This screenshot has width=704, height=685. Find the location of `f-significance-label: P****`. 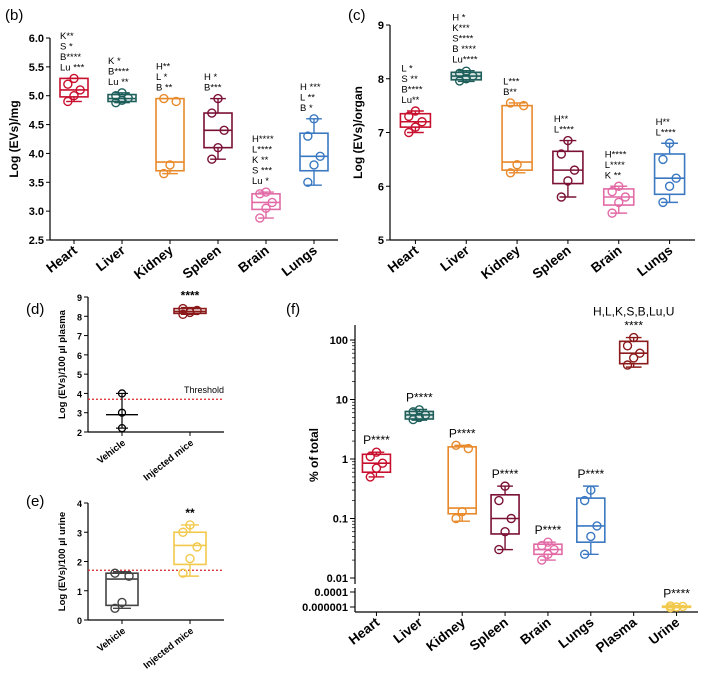

f-significance-label: P**** is located at coordinates (590, 474).